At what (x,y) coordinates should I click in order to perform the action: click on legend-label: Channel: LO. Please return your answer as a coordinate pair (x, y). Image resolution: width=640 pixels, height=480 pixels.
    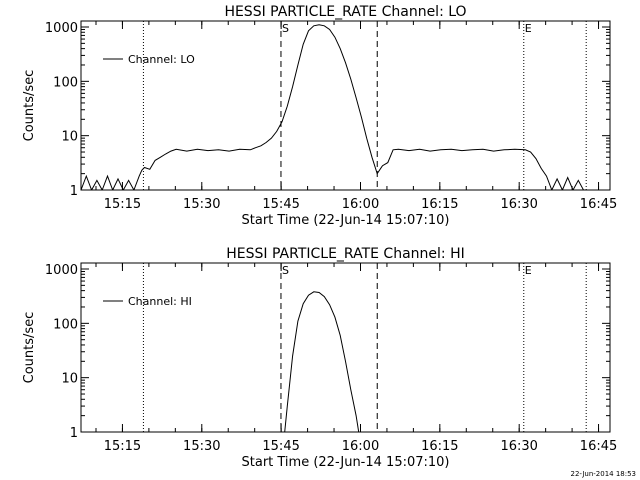
    Looking at the image, I should click on (161, 59).